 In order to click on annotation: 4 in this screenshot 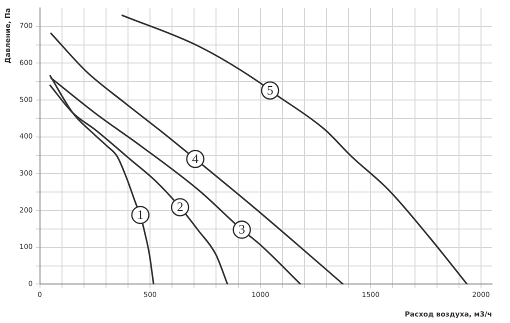, I will do `click(196, 158)`.